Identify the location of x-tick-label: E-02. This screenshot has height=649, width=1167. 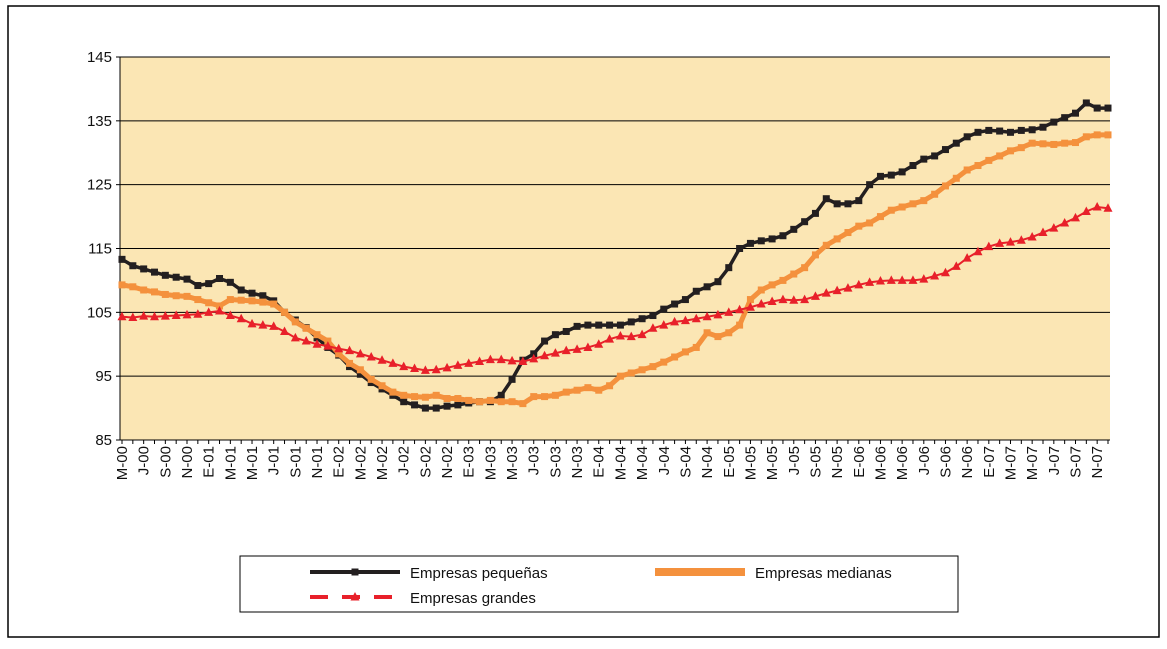
(339, 462).